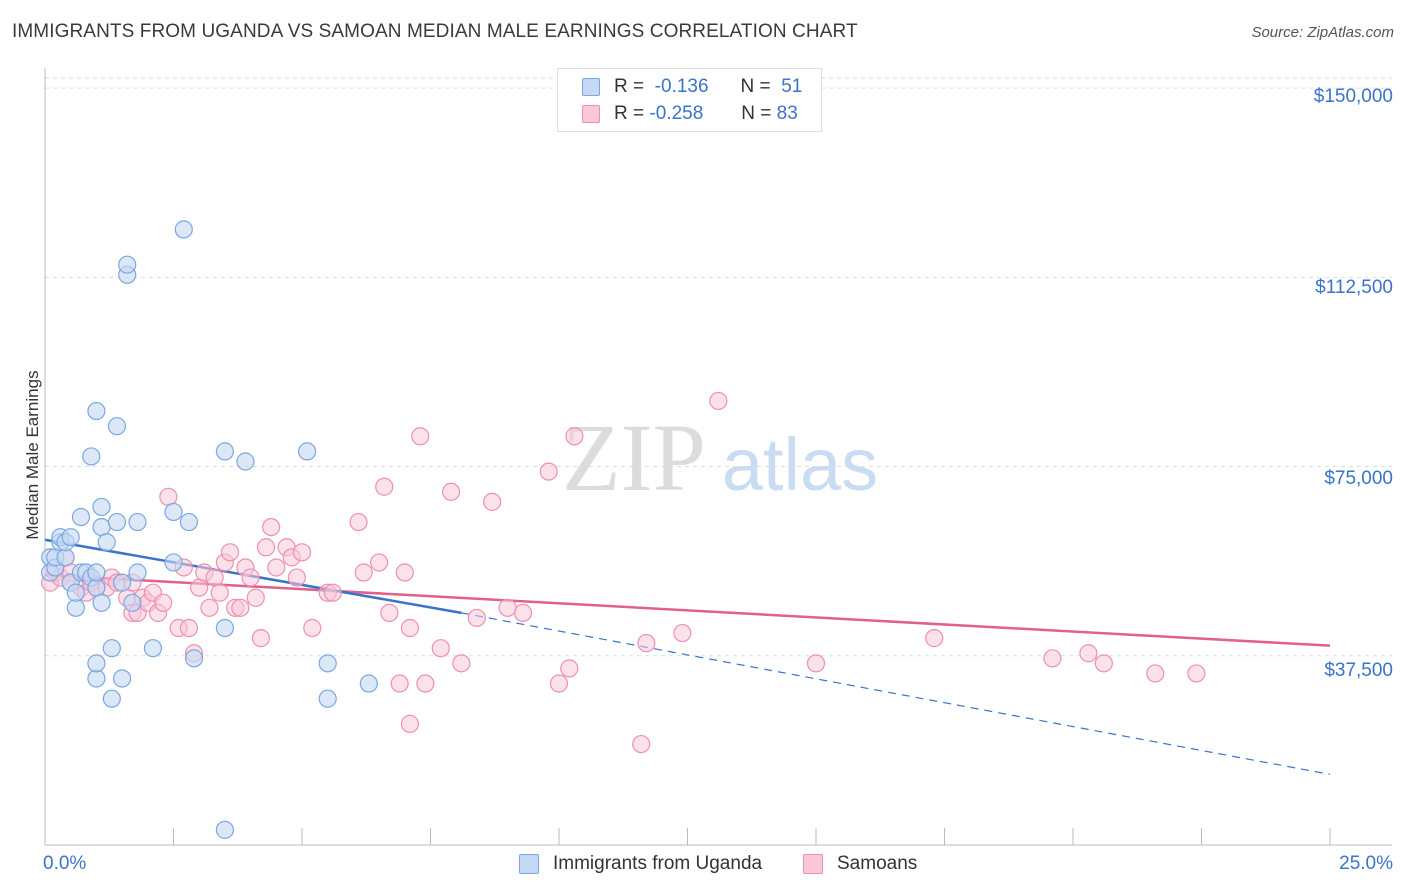 The height and width of the screenshot is (892, 1406). Describe the element at coordinates (634, 457) in the screenshot. I see `watermark-zip: ZIP` at that location.